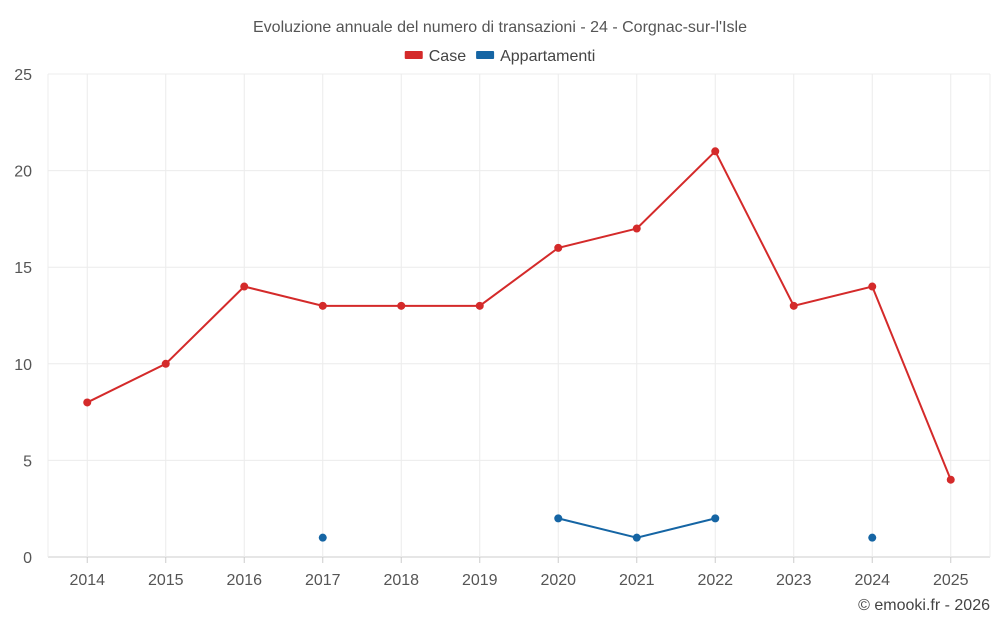 The image size is (1000, 625). What do you see at coordinates (23, 172) in the screenshot?
I see `y-tick-label: 20` at bounding box center [23, 172].